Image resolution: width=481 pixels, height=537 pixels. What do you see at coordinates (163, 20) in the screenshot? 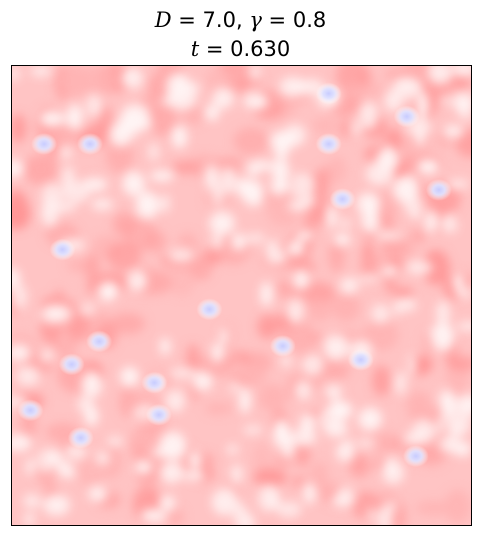
I see `param-D-symbol: D` at bounding box center [163, 20].